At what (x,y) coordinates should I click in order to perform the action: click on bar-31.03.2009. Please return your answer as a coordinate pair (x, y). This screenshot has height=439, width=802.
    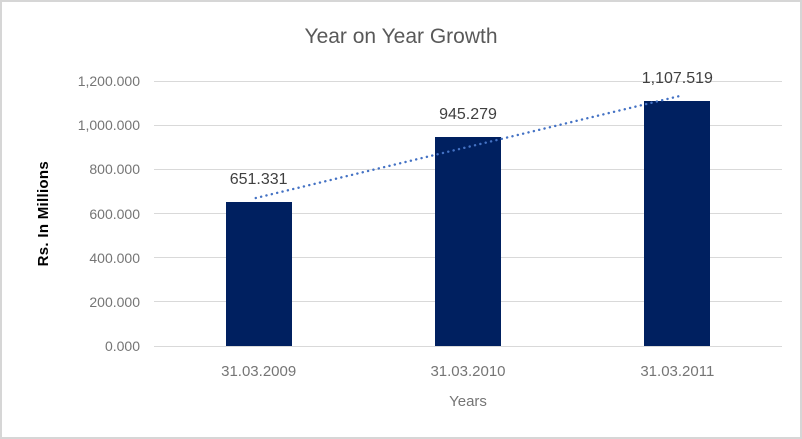
    Looking at the image, I should click on (258, 274).